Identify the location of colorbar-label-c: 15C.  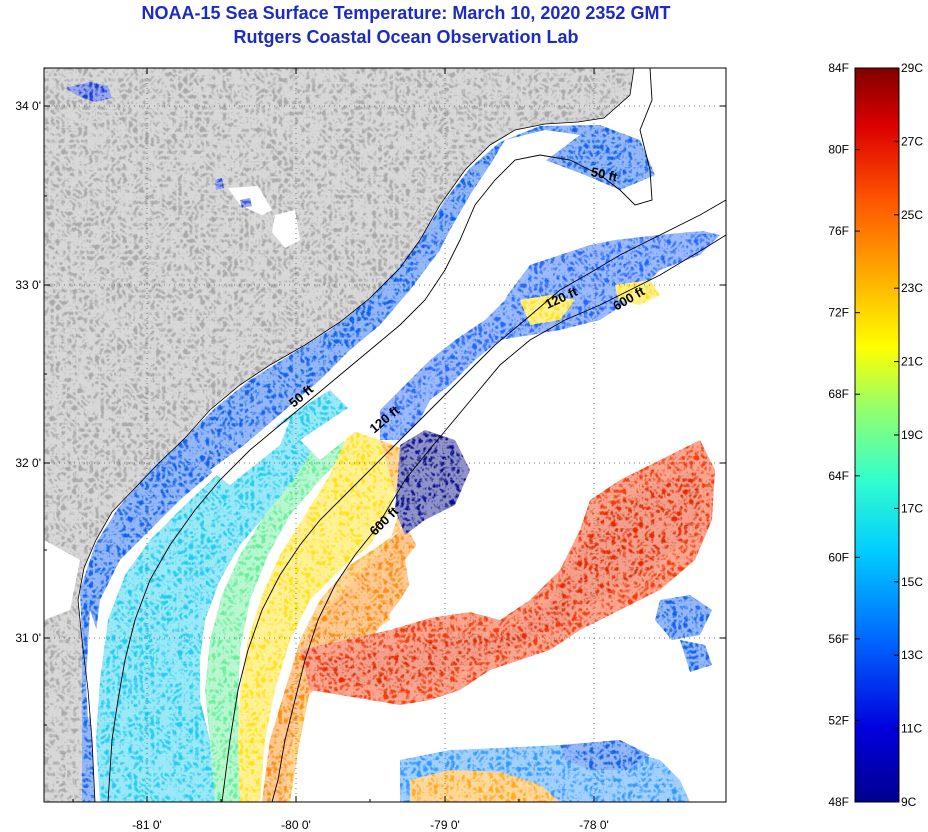
(912, 582).